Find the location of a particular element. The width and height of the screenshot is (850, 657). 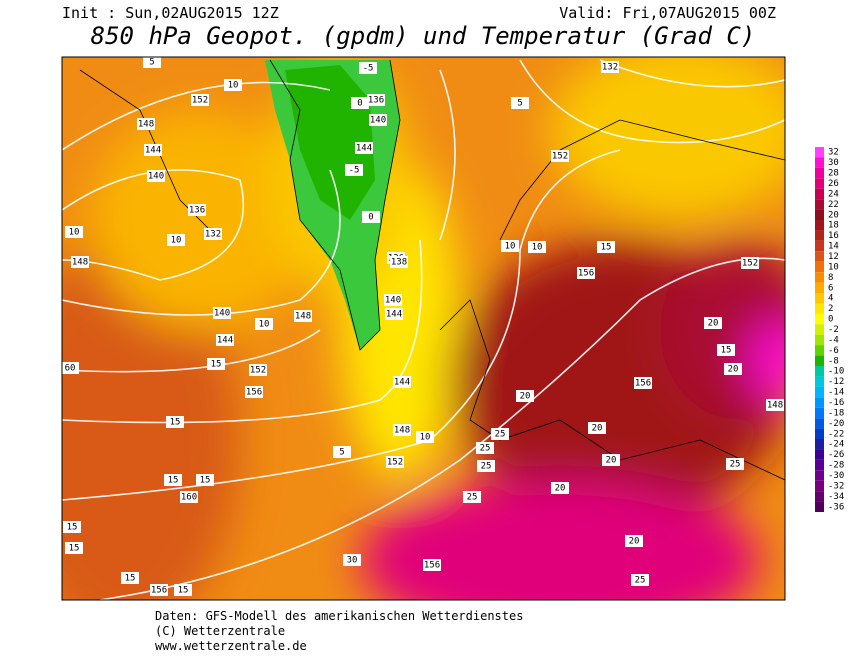

colorbar-label: -18 is located at coordinates (836, 413).